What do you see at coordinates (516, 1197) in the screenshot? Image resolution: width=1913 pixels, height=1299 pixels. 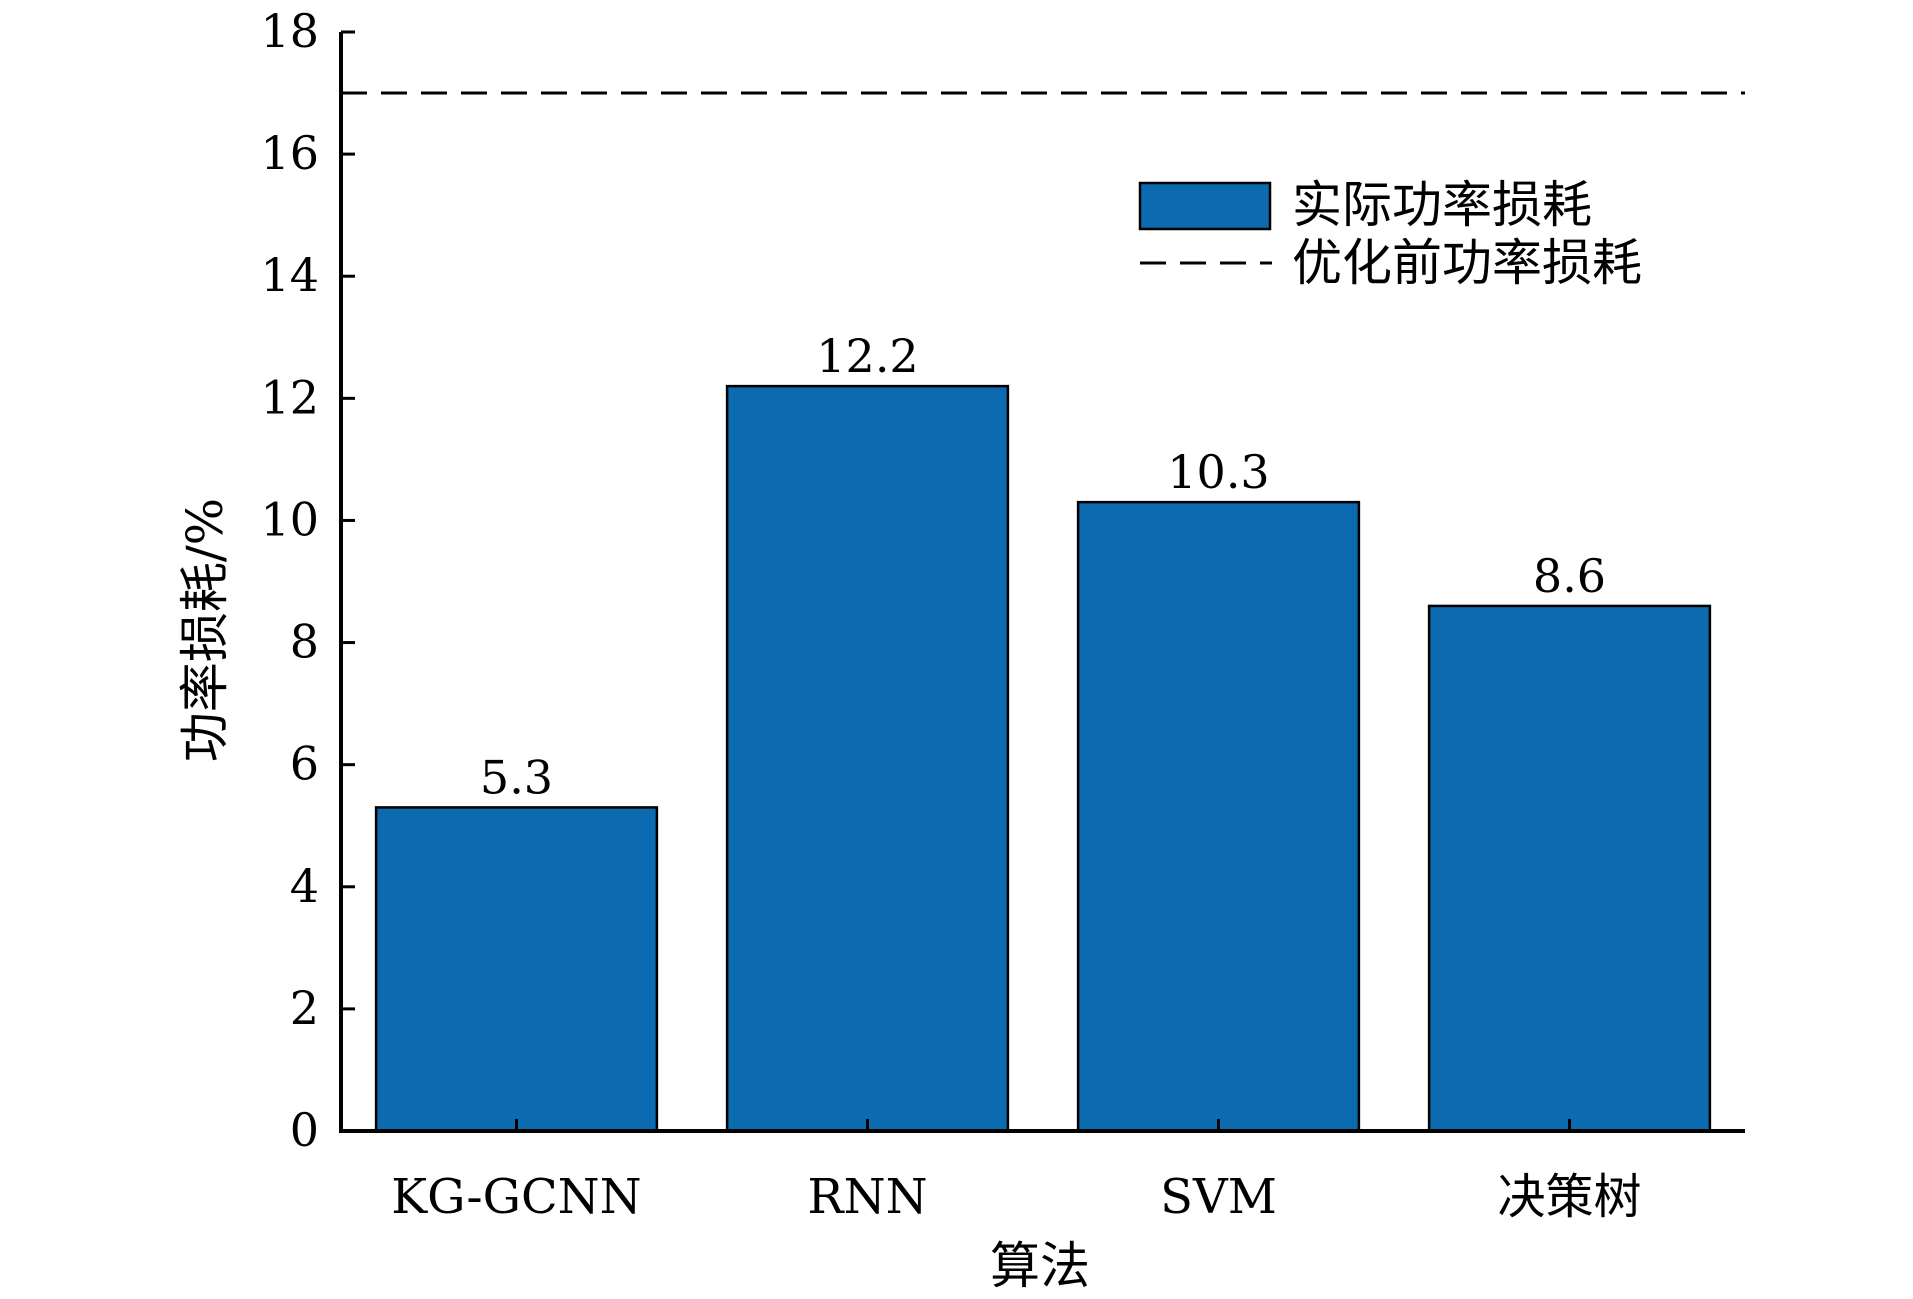 I see `x-tick-label: KG-GCNN` at bounding box center [516, 1197].